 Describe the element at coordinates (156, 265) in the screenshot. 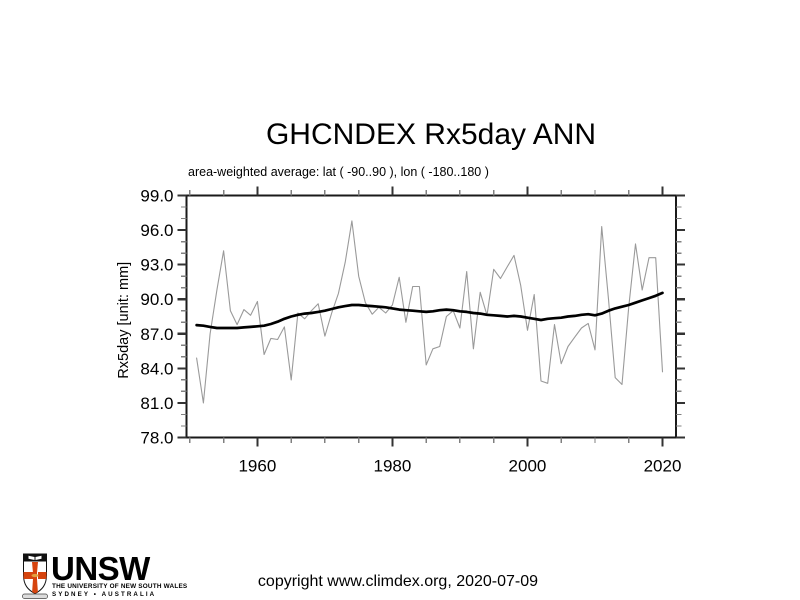

I see `y-tick-label: 93.0` at that location.